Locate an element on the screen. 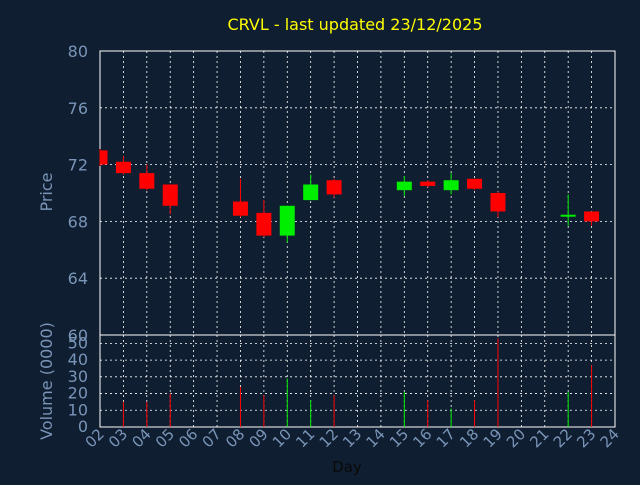 This screenshot has height=485, width=640. volume-tick-label: 40 is located at coordinates (78, 359).